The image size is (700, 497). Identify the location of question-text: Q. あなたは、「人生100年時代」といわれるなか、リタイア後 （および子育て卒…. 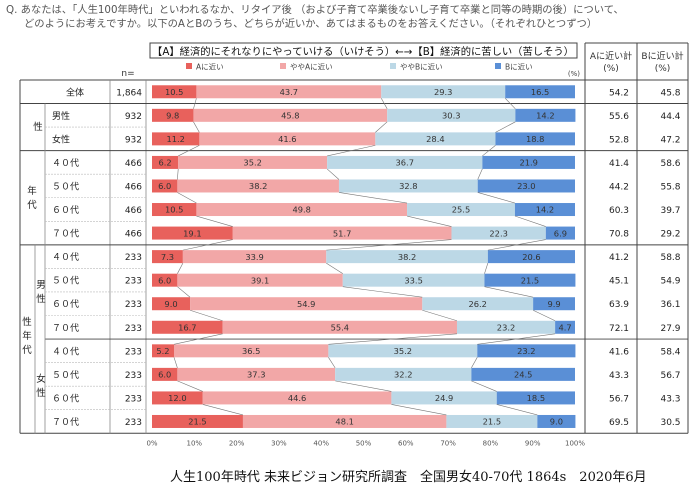
(351, 17).